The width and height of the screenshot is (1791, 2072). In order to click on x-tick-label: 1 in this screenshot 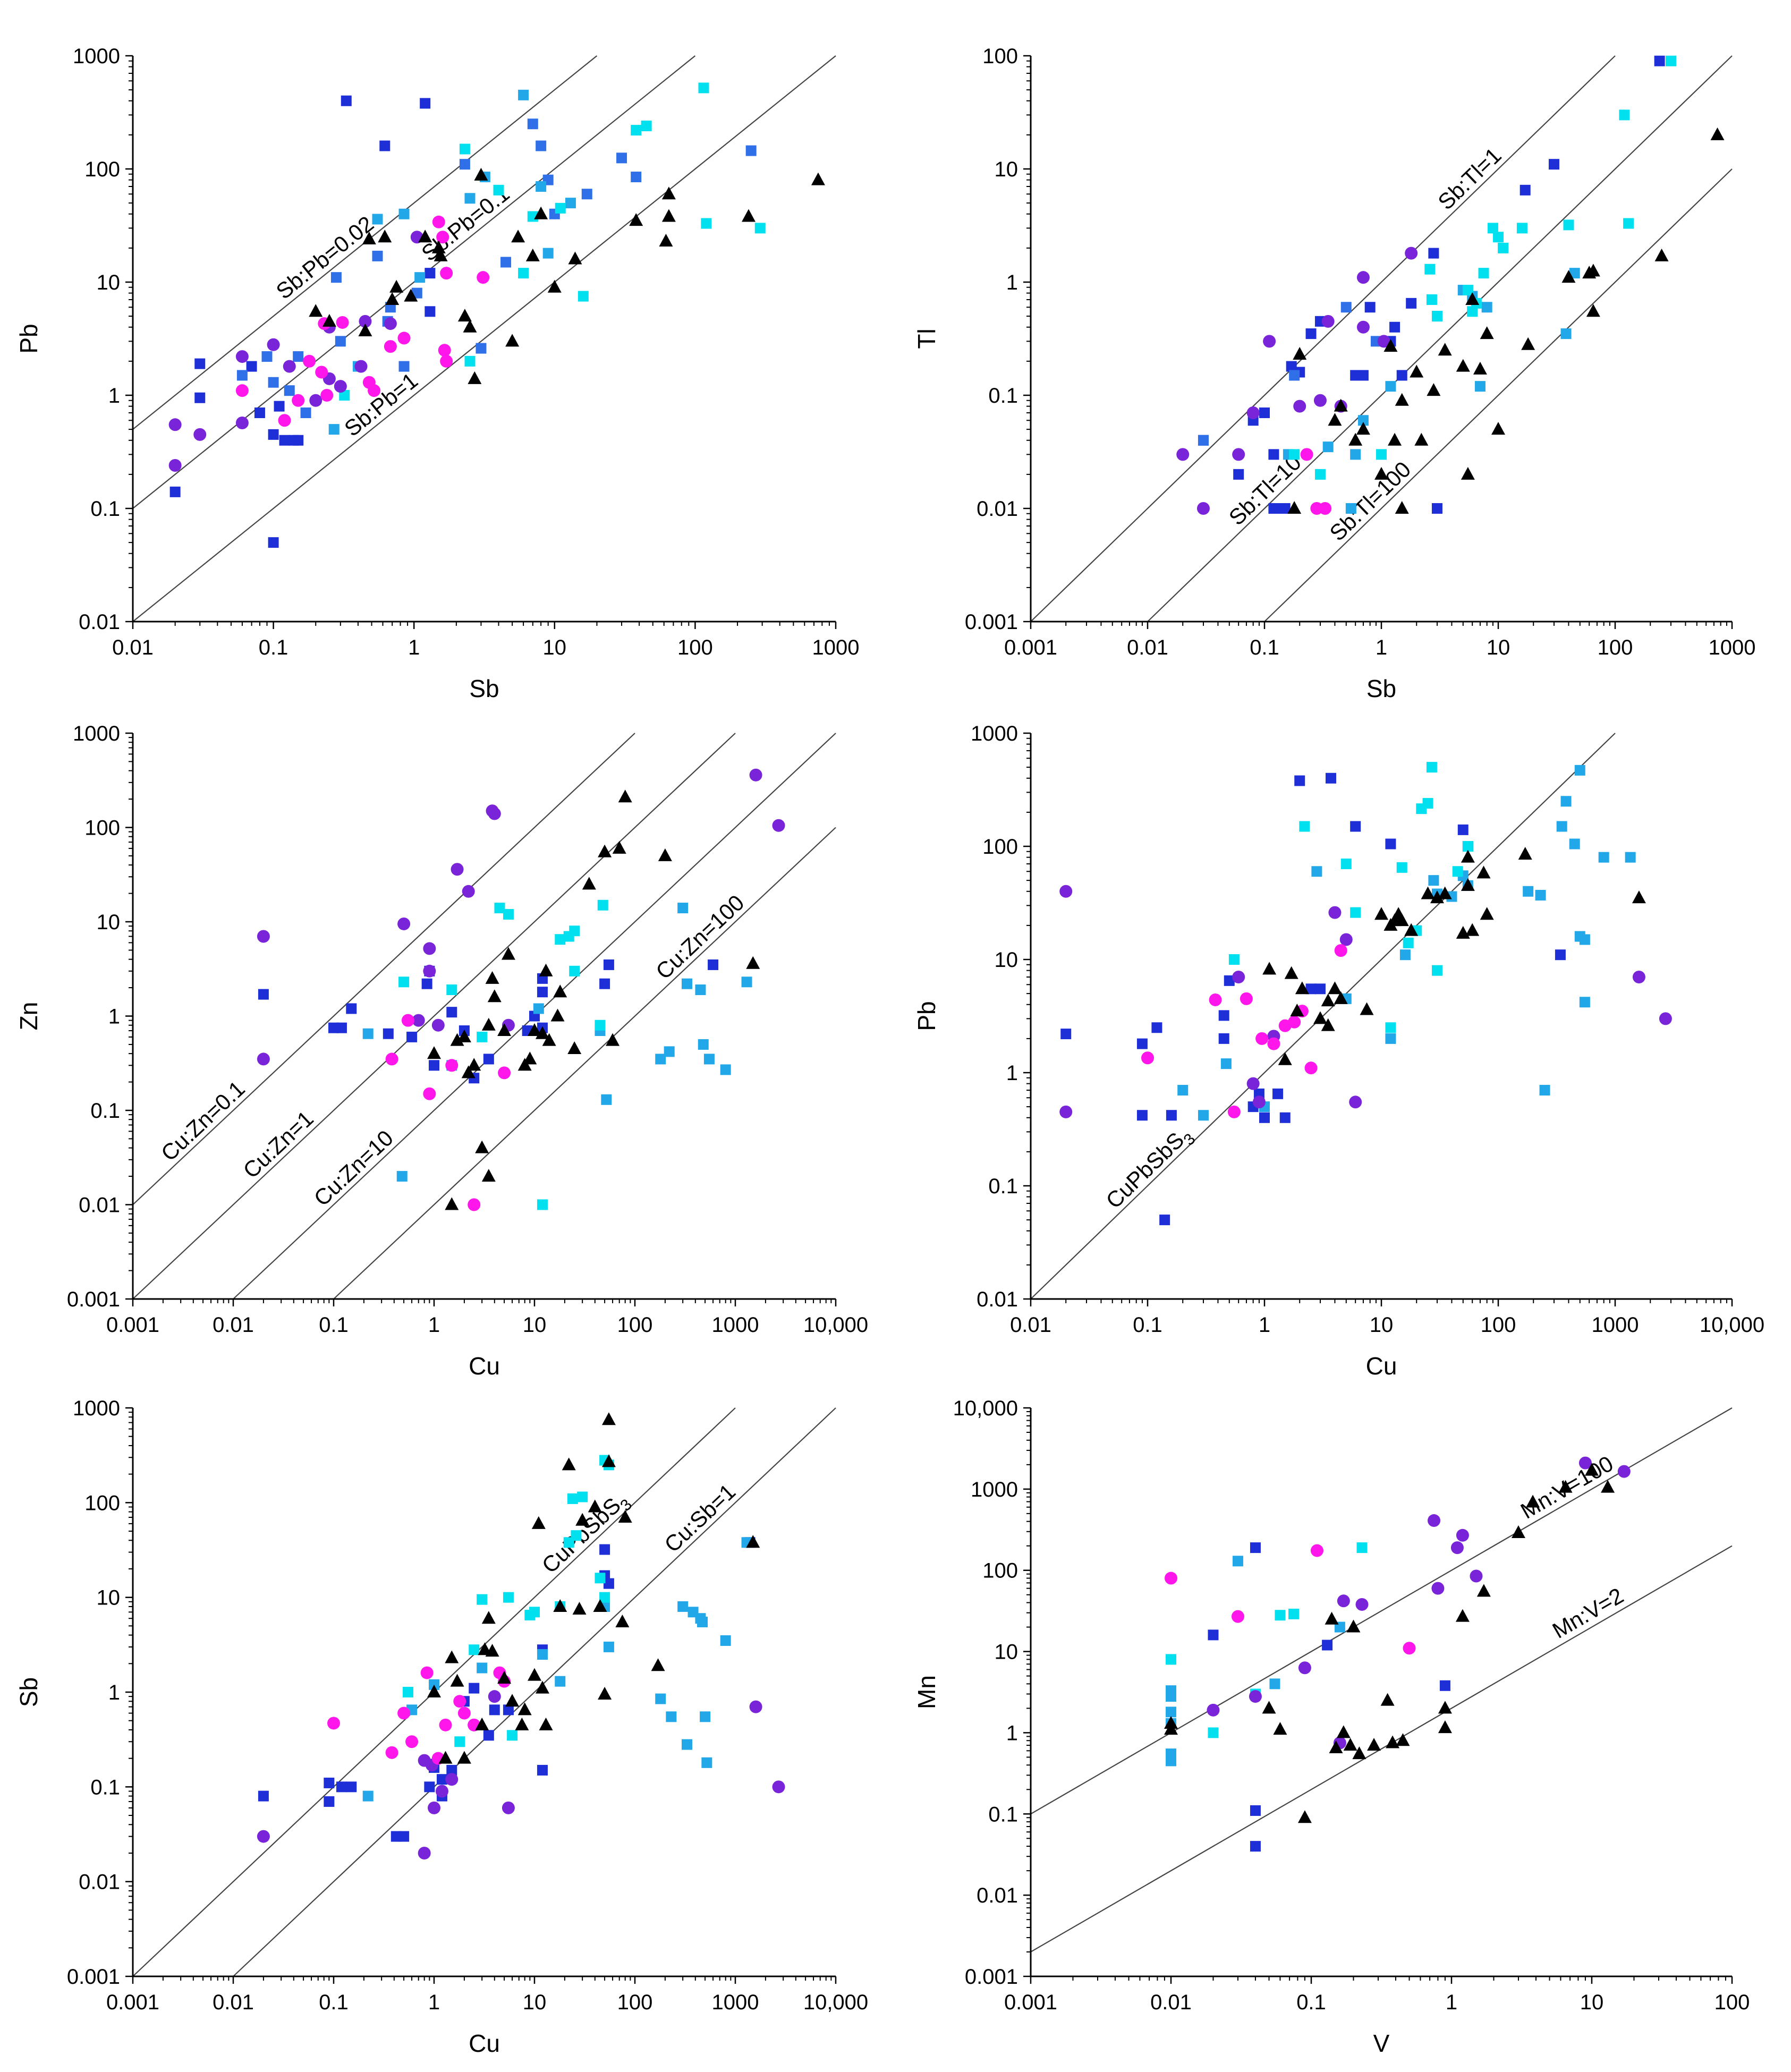, I will do `click(1264, 1325)`.